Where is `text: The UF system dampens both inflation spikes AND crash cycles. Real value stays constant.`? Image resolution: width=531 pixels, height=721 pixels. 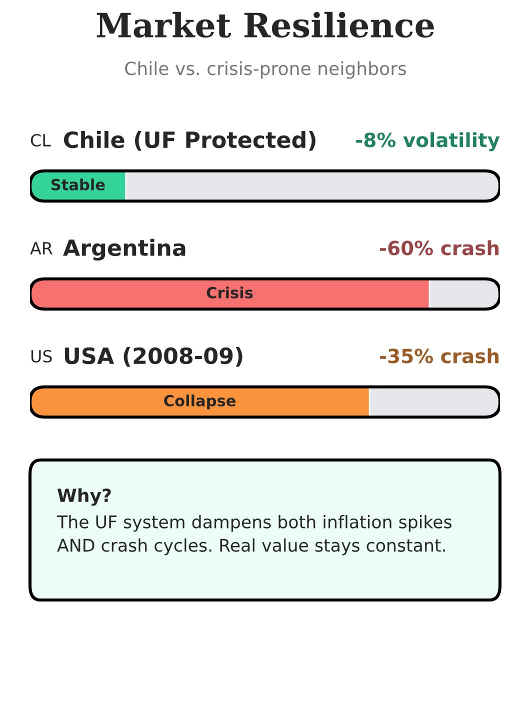 text: The UF system dampens both inflation spikes AND crash cycles. Real value stays constant. is located at coordinates (254, 535).